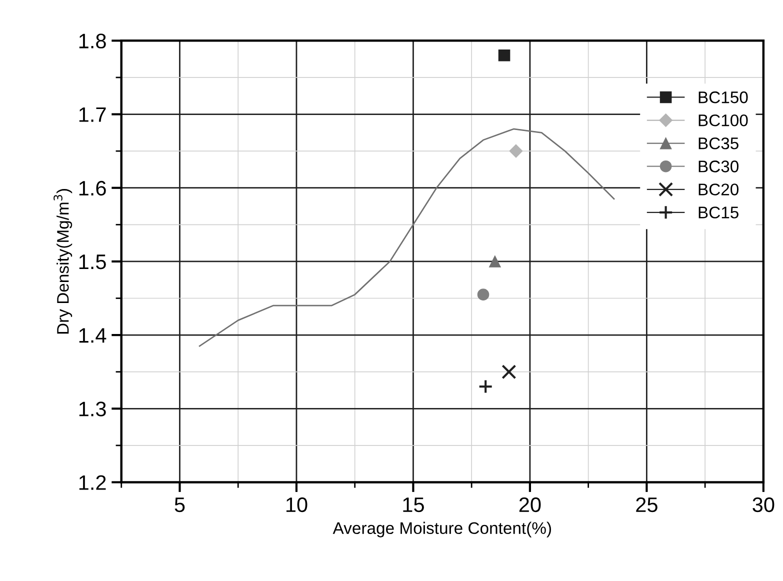 The image size is (783, 581). Describe the element at coordinates (179, 505) in the screenshot. I see `x-tick-label: 5` at that location.